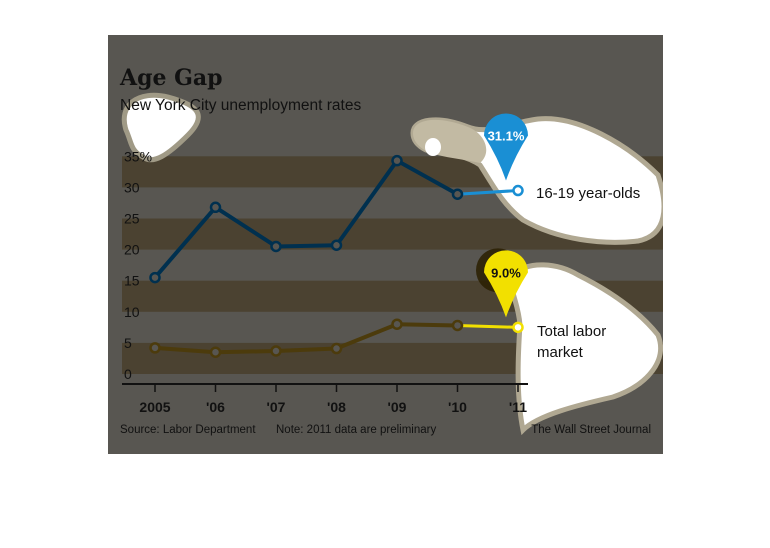 The image size is (770, 548). Describe the element at coordinates (138, 156) in the screenshot. I see `y-tick-label: 35%` at that location.